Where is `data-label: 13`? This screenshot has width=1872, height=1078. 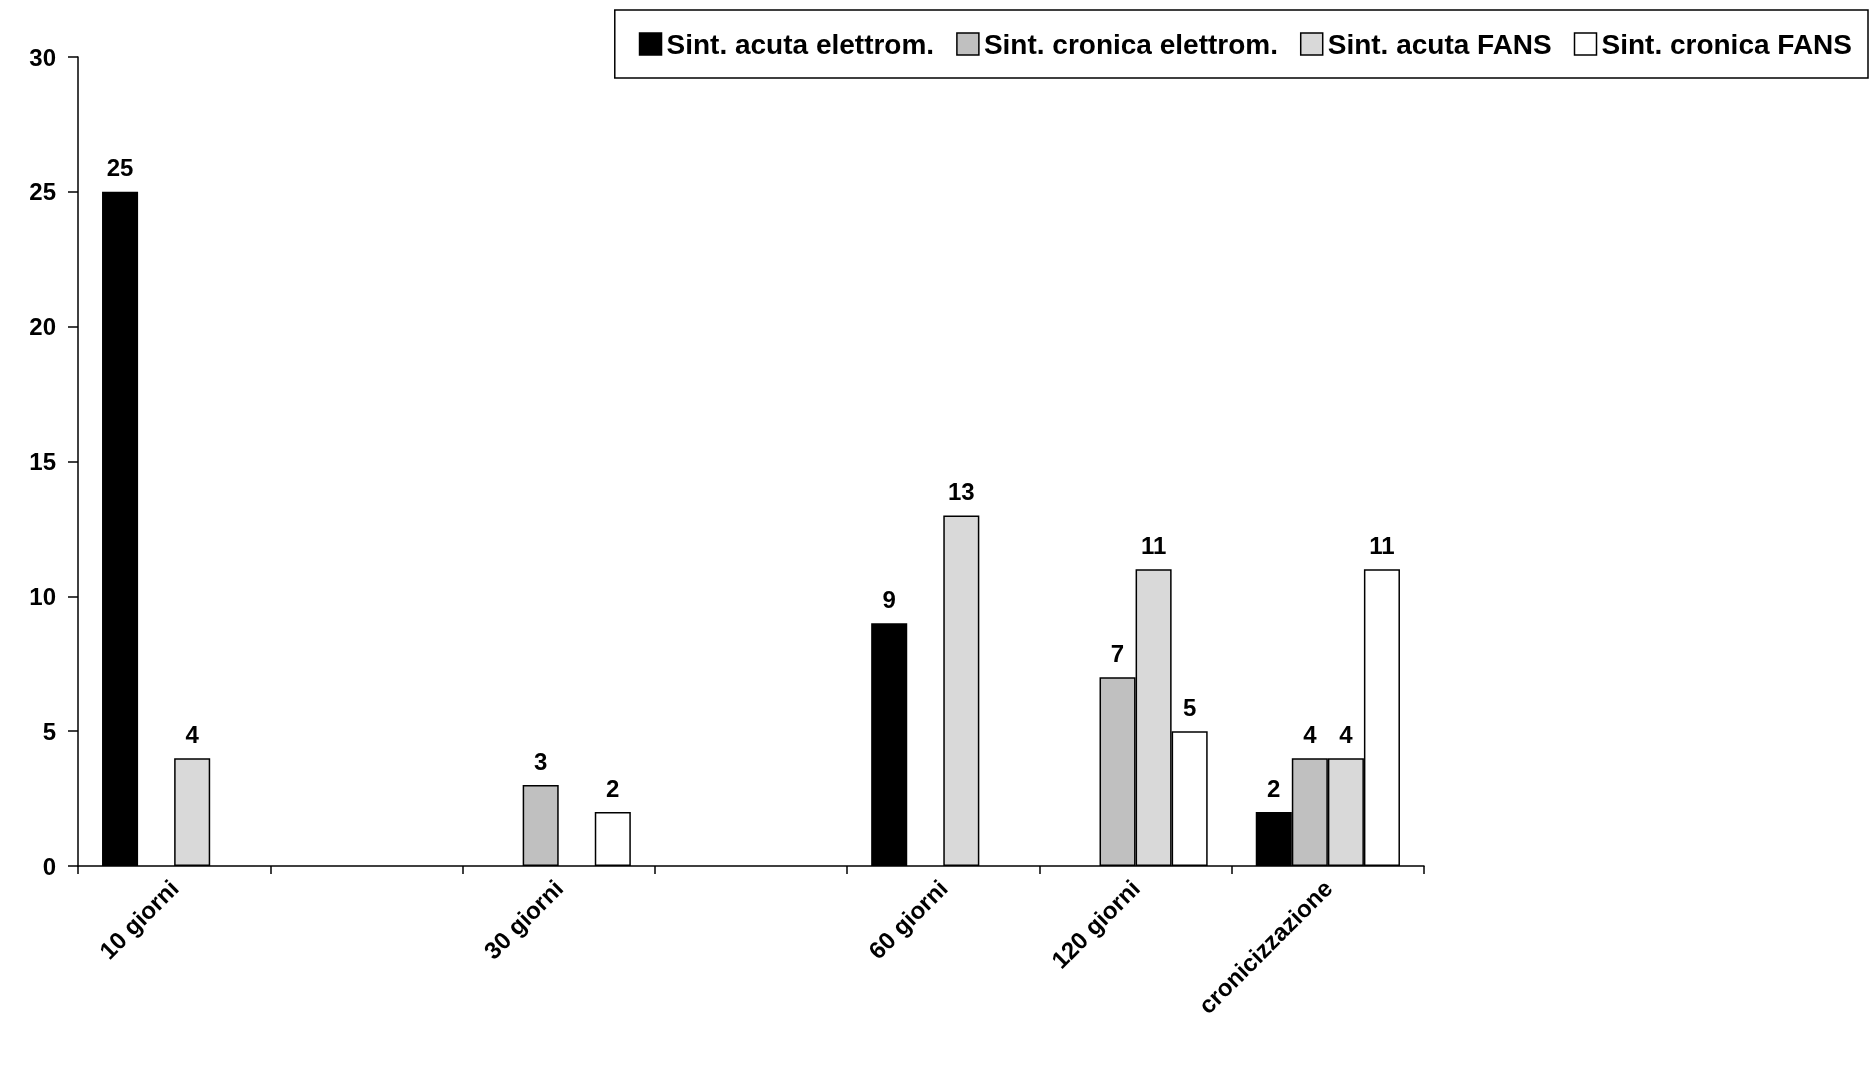 data-label: 13 is located at coordinates (961, 491).